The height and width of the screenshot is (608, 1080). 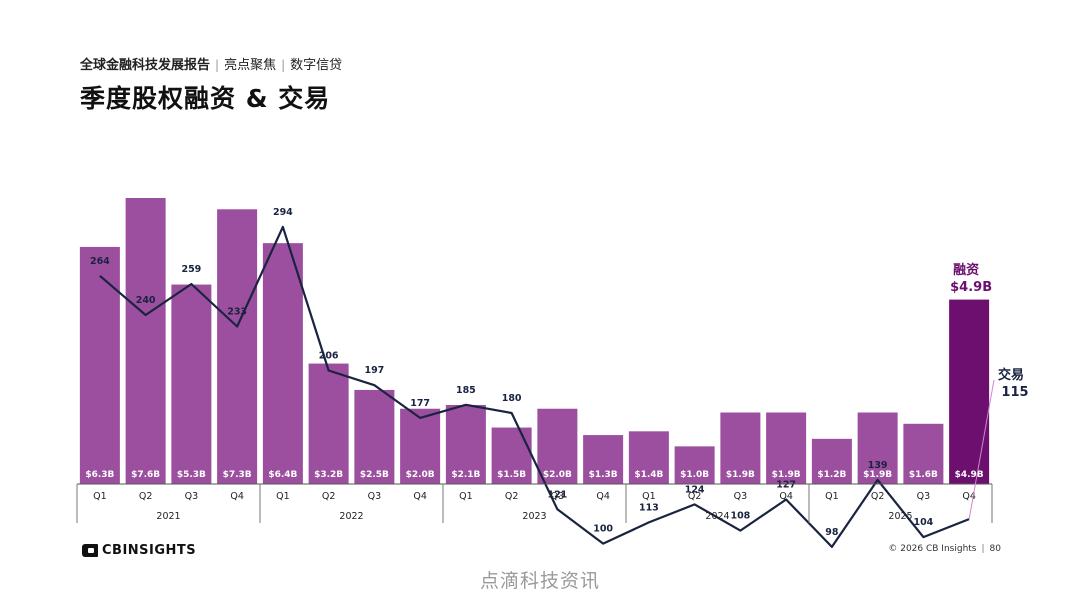 I want to click on report-header: 全球金融科技发展报告 | 亮点聚焦 | 数字信贷 季度股权融资 & 交易, so click(x=211, y=84).